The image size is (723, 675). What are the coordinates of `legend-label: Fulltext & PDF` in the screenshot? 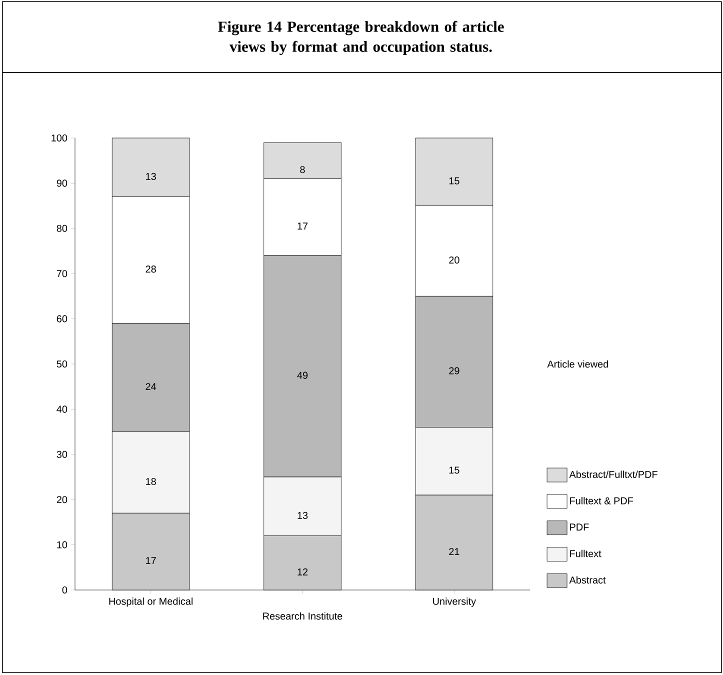 It's located at (602, 500).